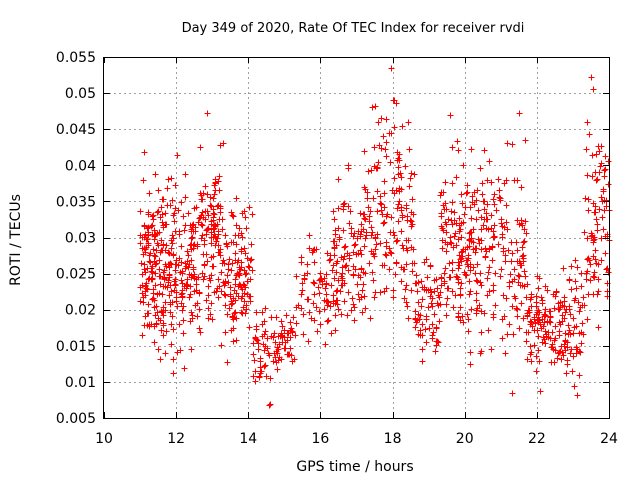 This screenshot has width=640, height=480. What do you see at coordinates (80, 94) in the screenshot?
I see `y-tick-label: 0.05` at bounding box center [80, 94].